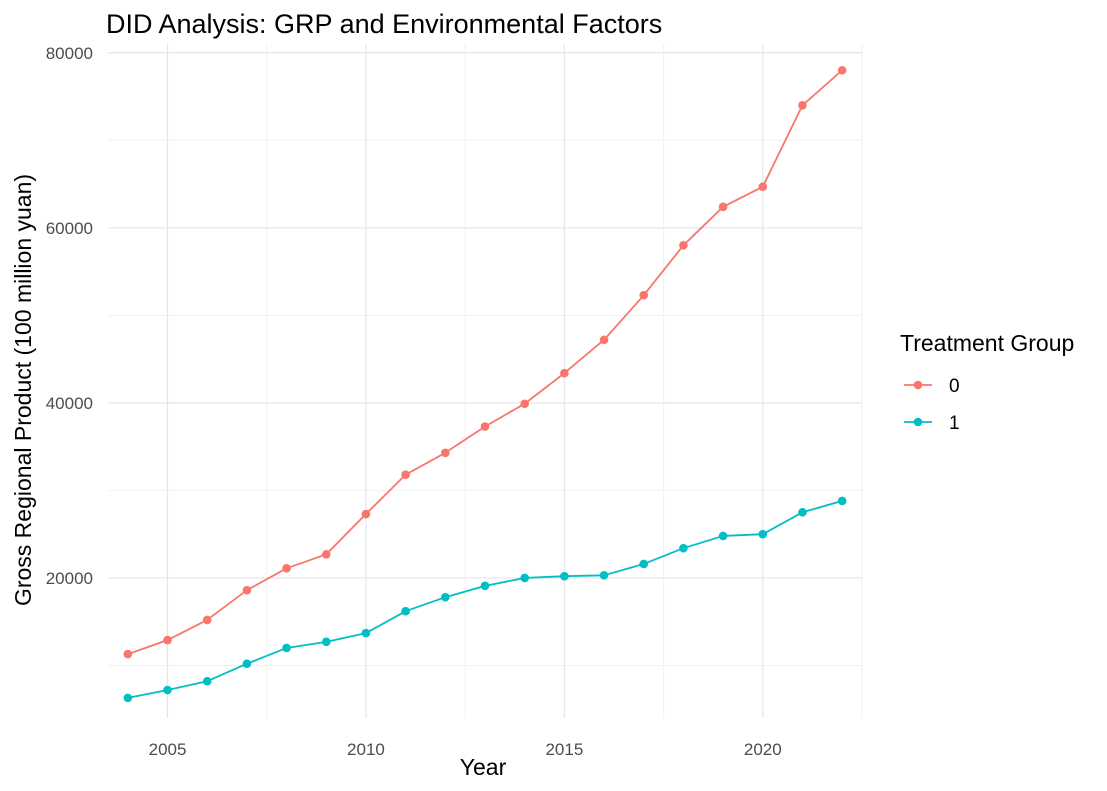  Describe the element at coordinates (465, 749) in the screenshot. I see `x-axis: 2005 2010 2015 2020` at that location.